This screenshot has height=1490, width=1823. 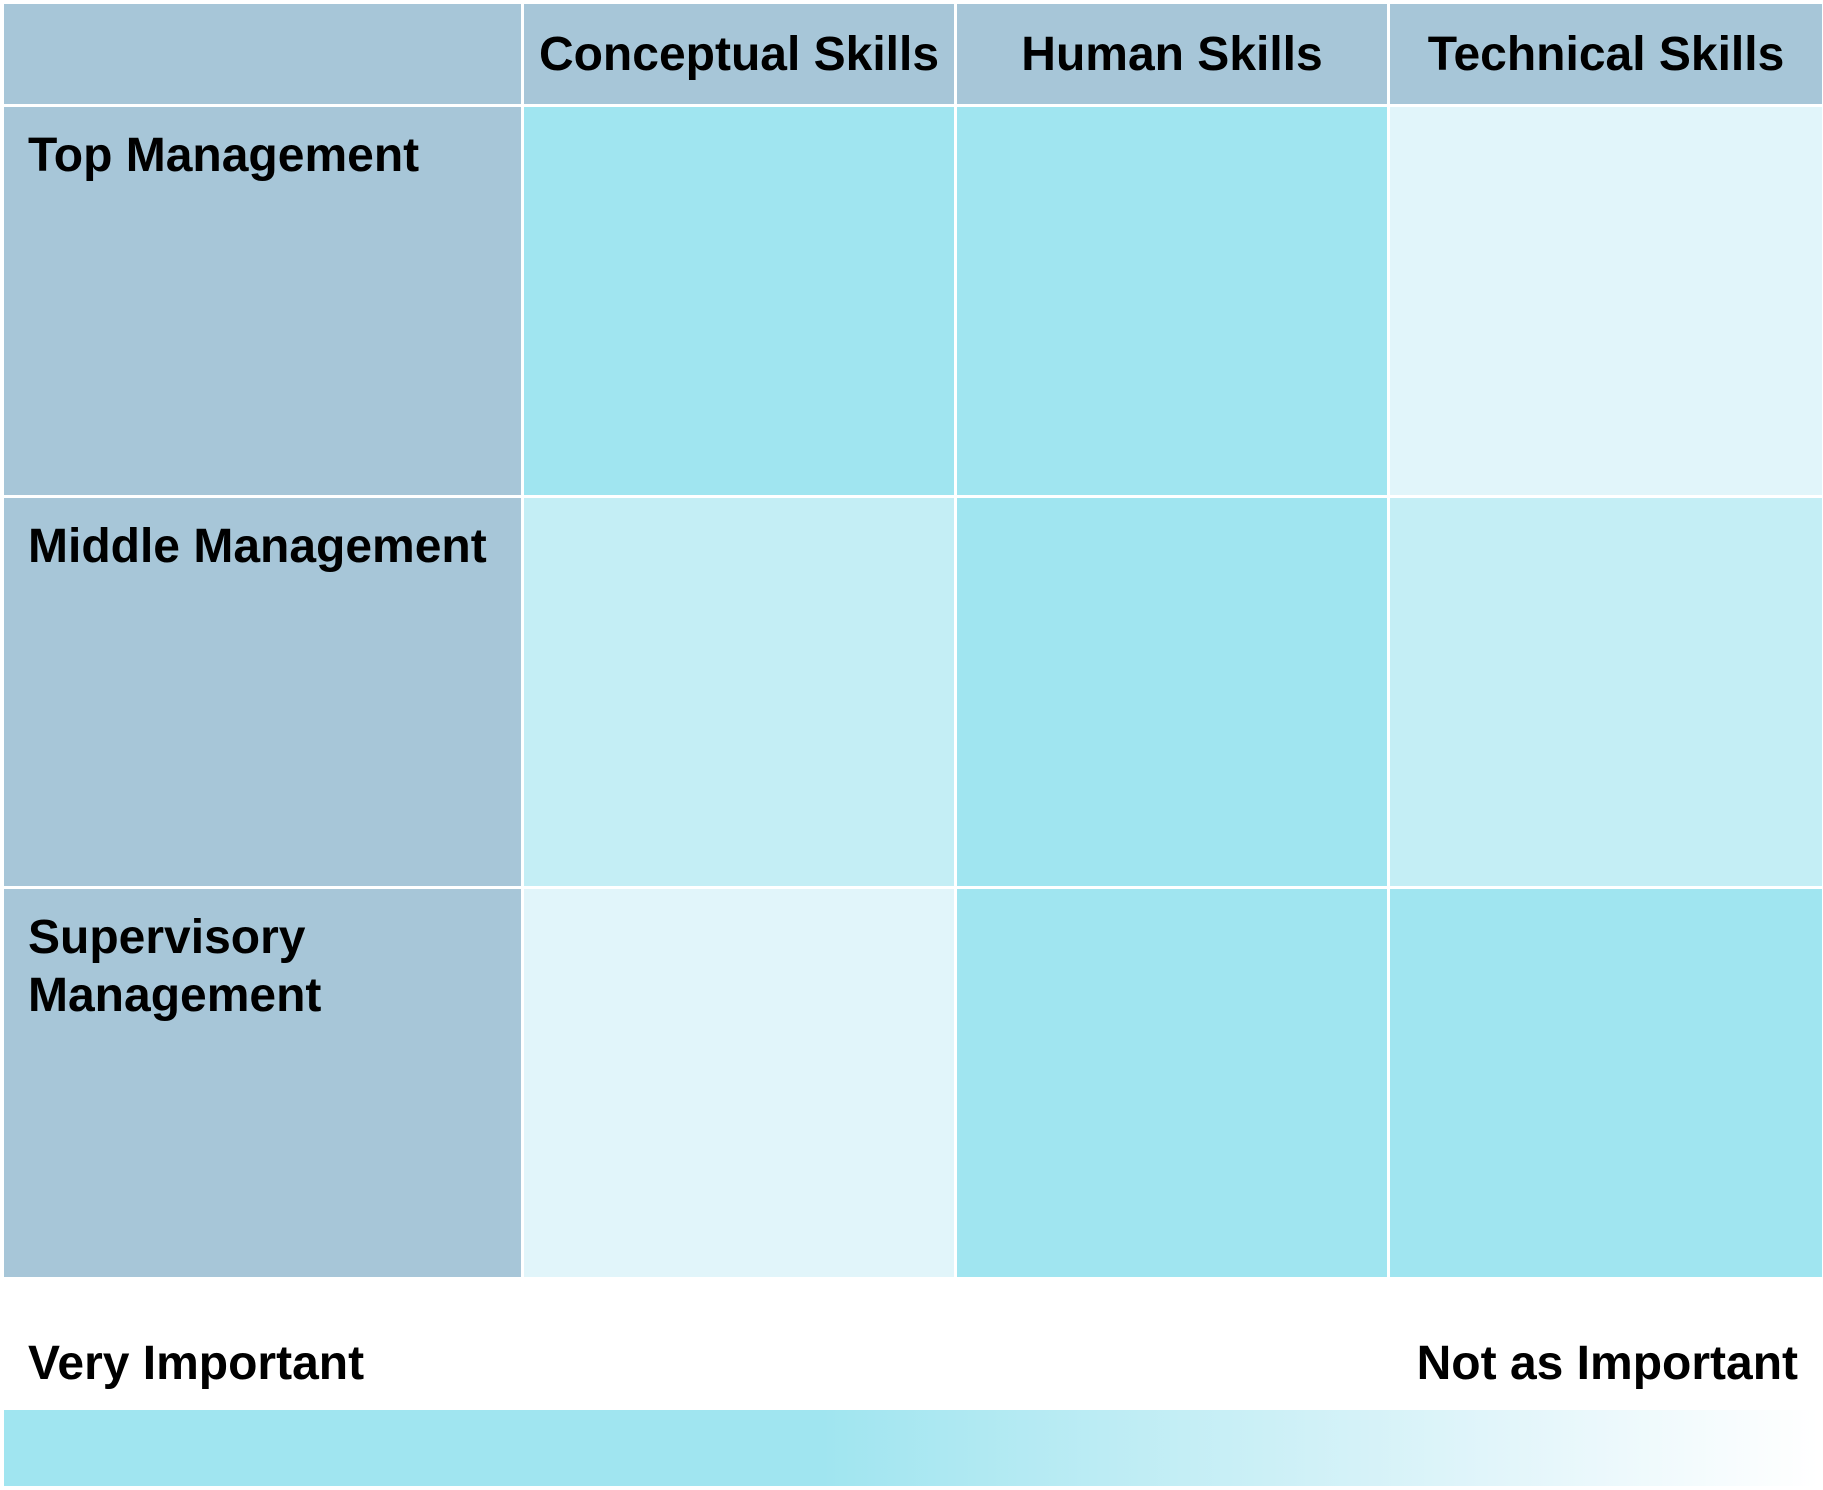 What do you see at coordinates (196, 1363) in the screenshot?
I see `legend-very-important-label: Very Important` at bounding box center [196, 1363].